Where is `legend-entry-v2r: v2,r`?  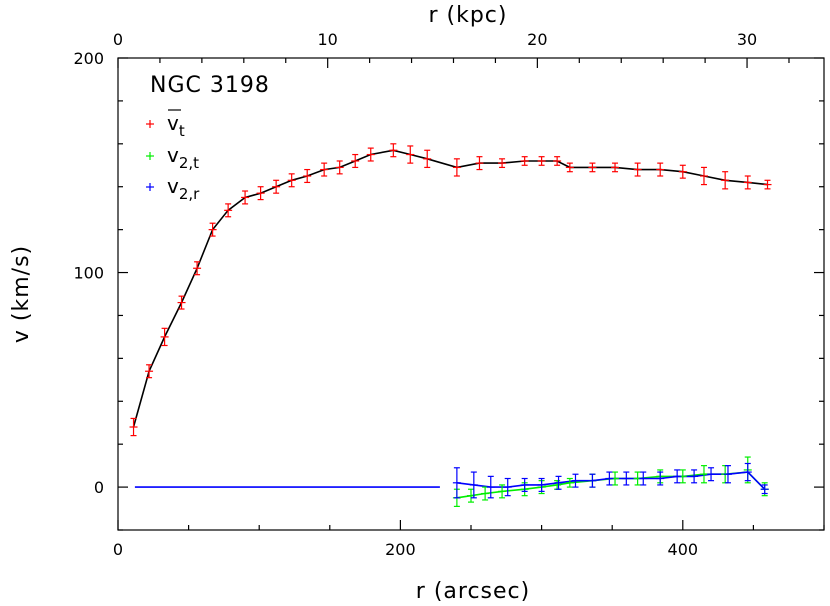
legend-entry-v2r: v2,r is located at coordinates (183, 188).